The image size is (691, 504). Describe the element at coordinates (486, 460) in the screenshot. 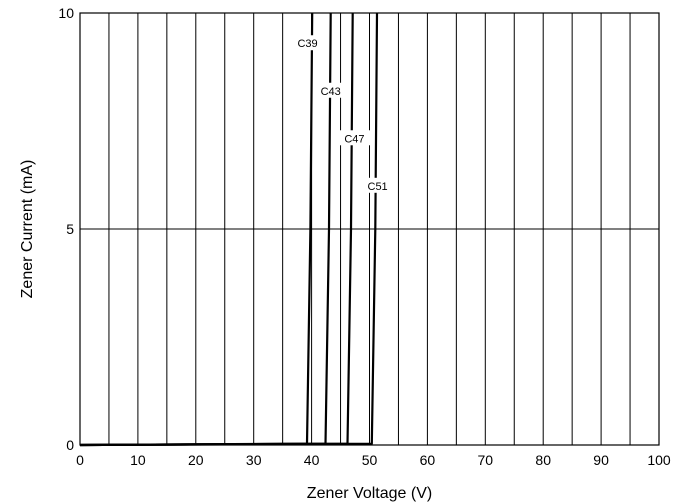

I see `x-tick-label: 70` at that location.